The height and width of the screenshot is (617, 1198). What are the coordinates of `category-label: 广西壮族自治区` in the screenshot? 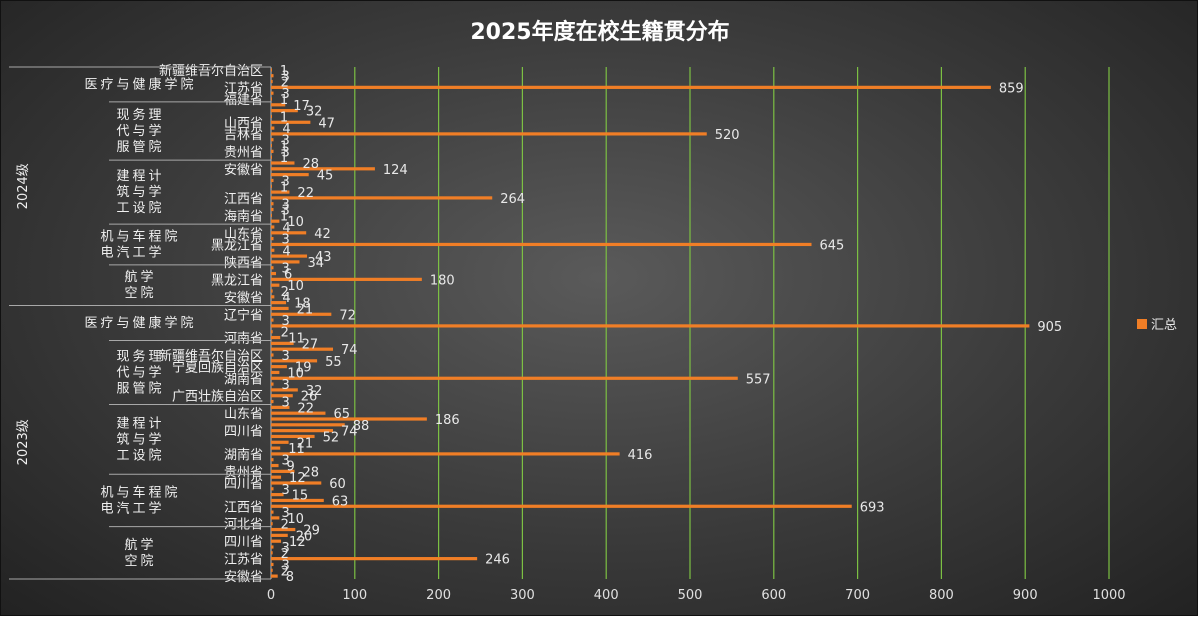 It's located at (217, 397).